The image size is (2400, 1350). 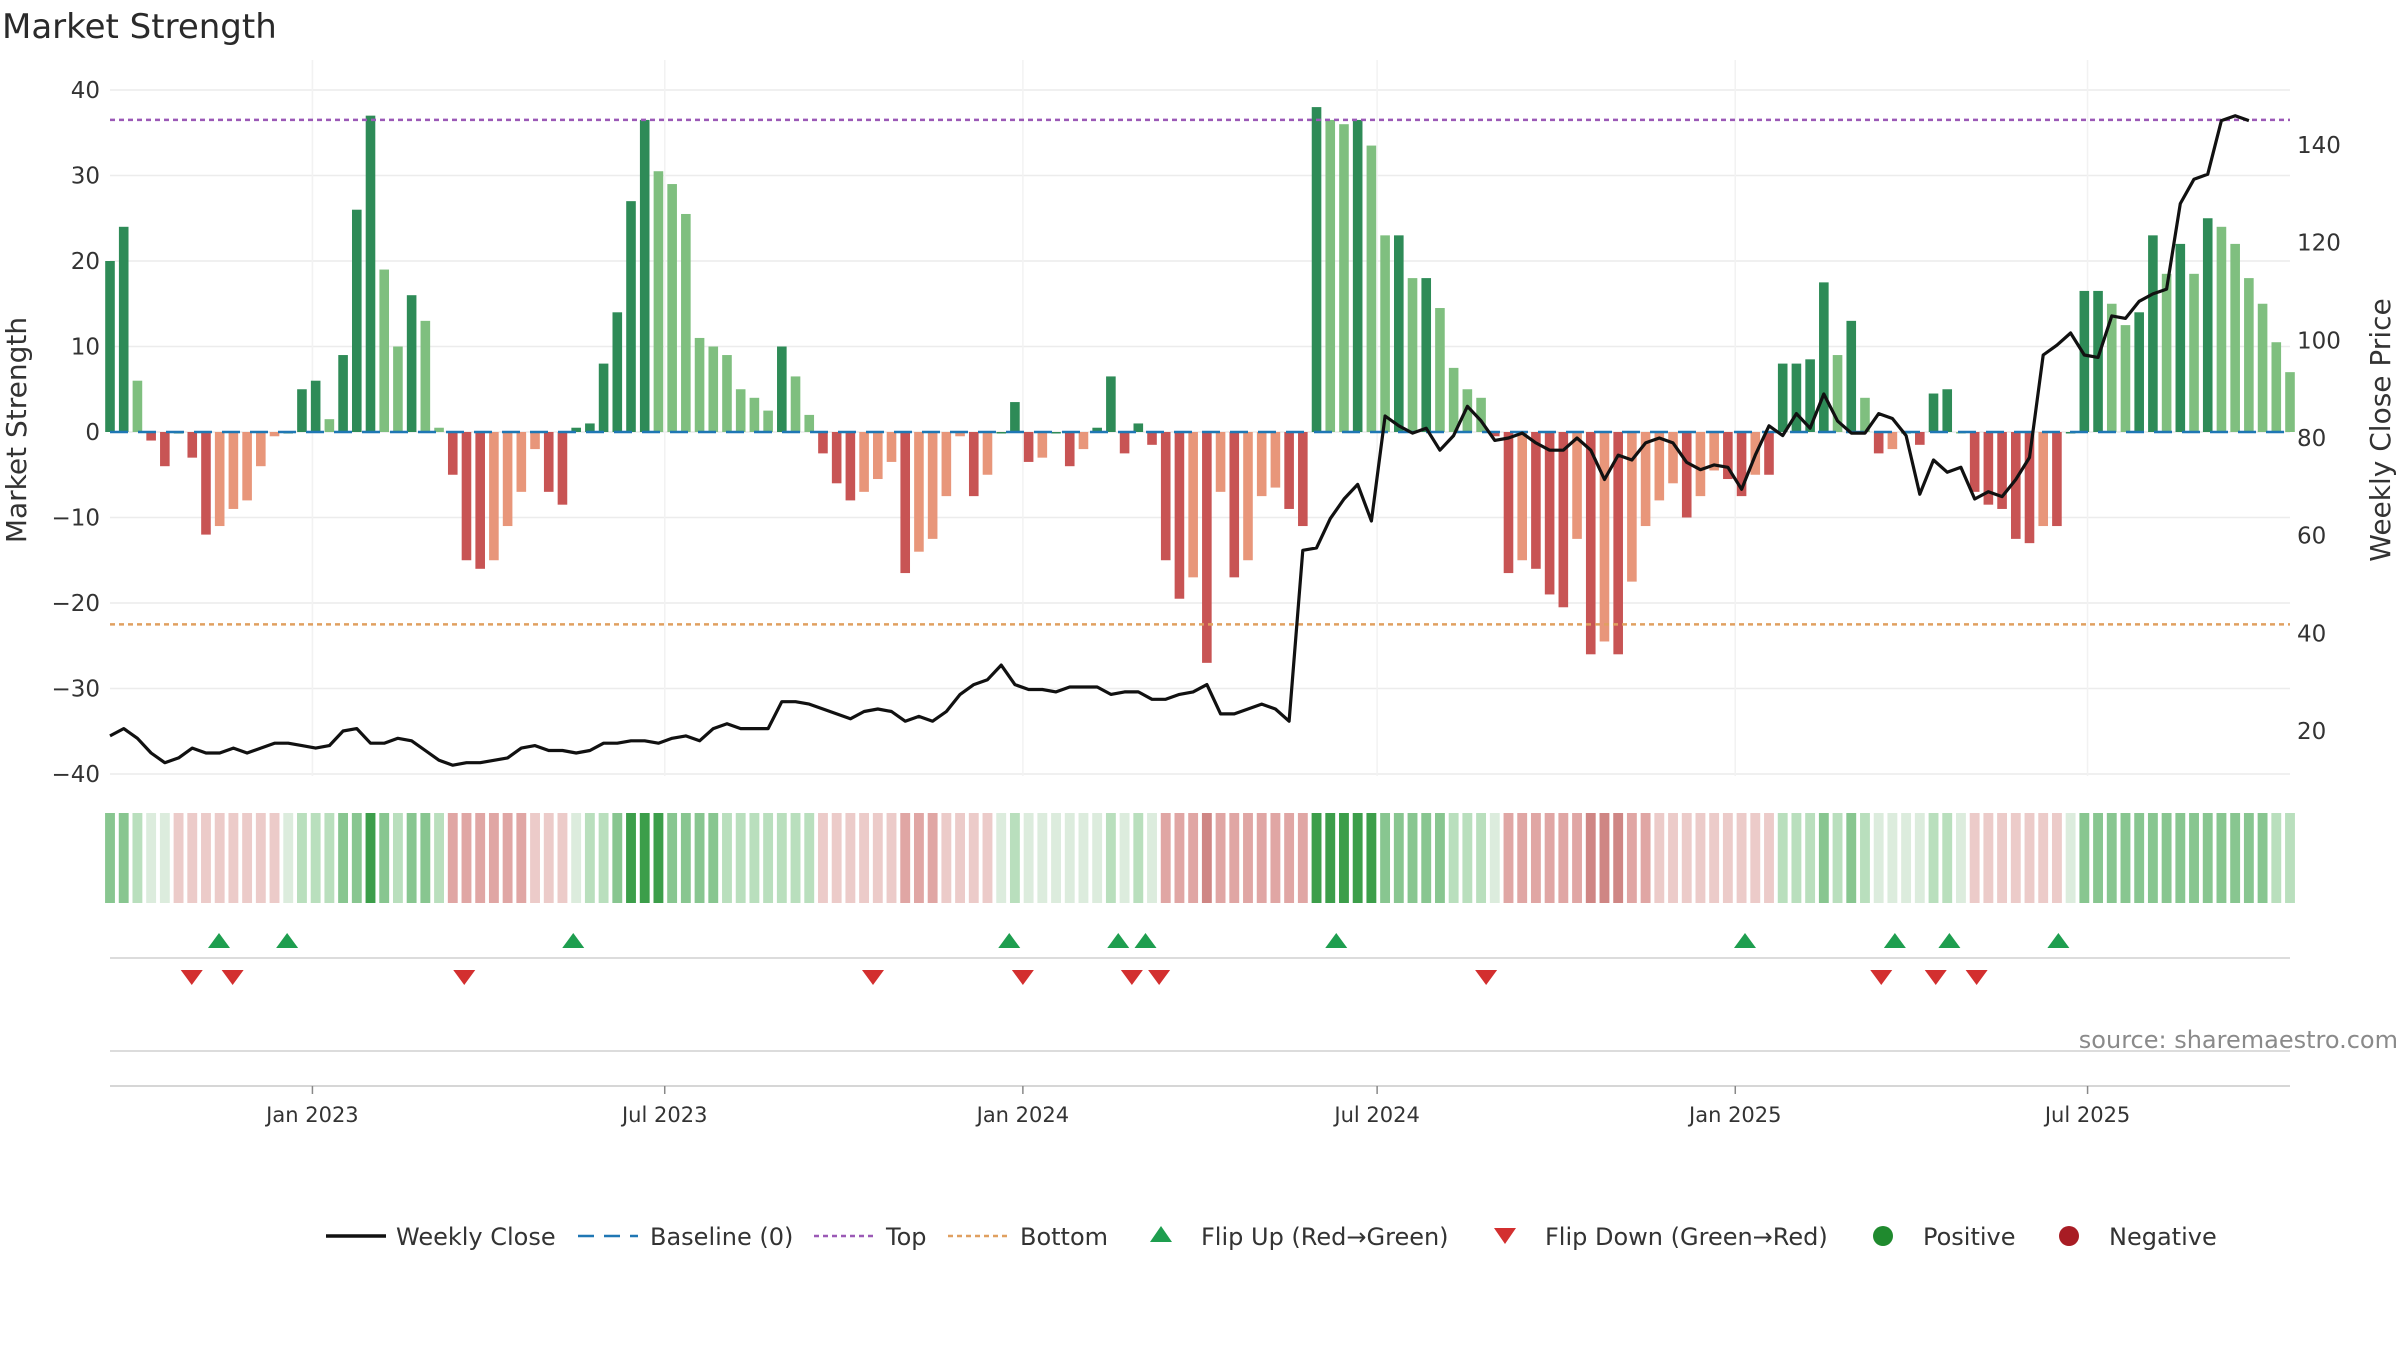 What do you see at coordinates (75, 775) in the screenshot?
I see `y-tick-label: −40` at bounding box center [75, 775].